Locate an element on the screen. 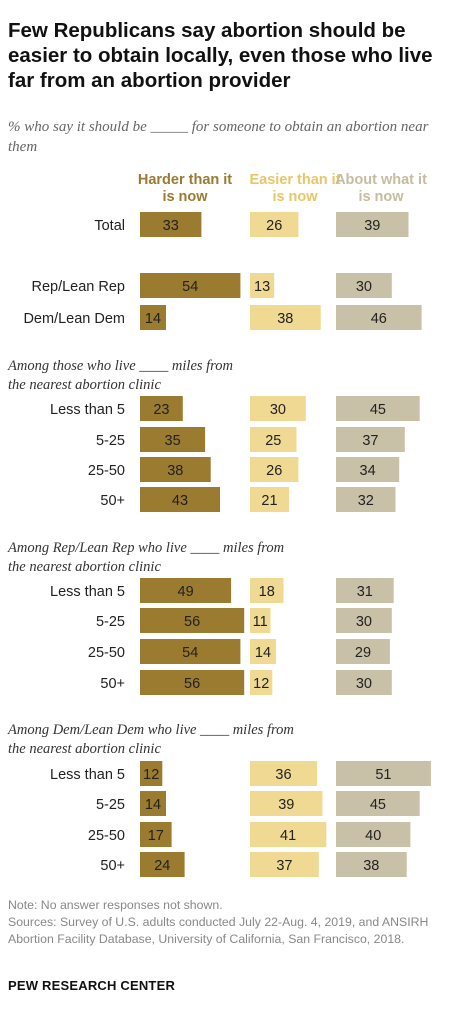 This screenshot has height=1022, width=452. data-label-harder: 38 is located at coordinates (175, 471).